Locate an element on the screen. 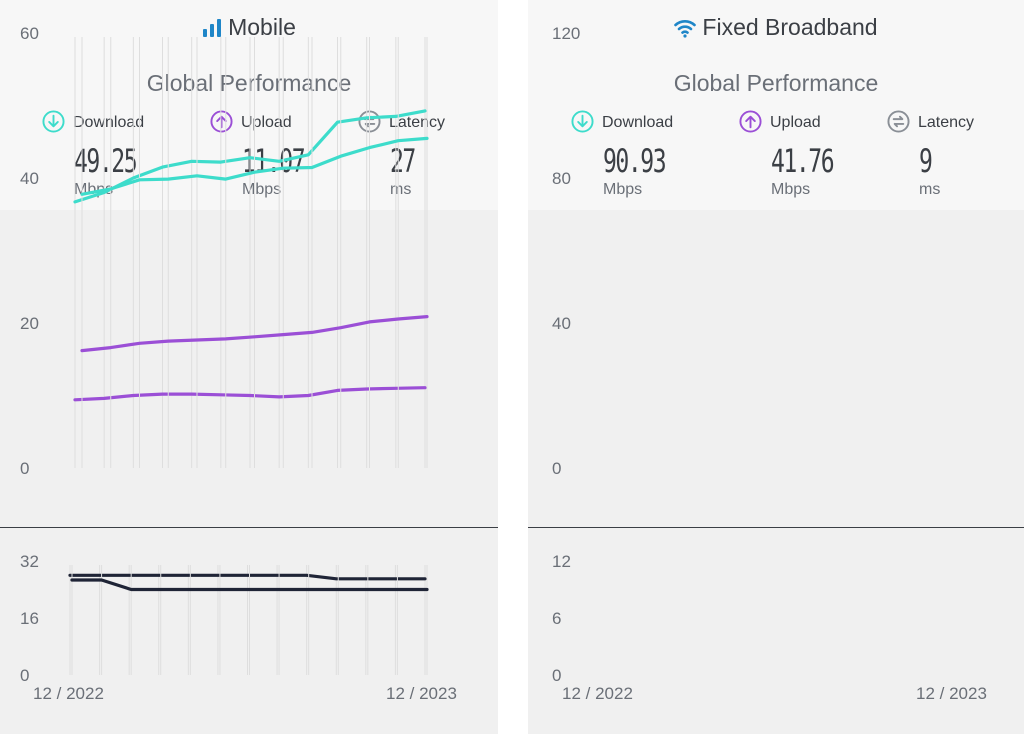 This screenshot has width=1024, height=734. metric-value: 41.76 is located at coordinates (803, 161).